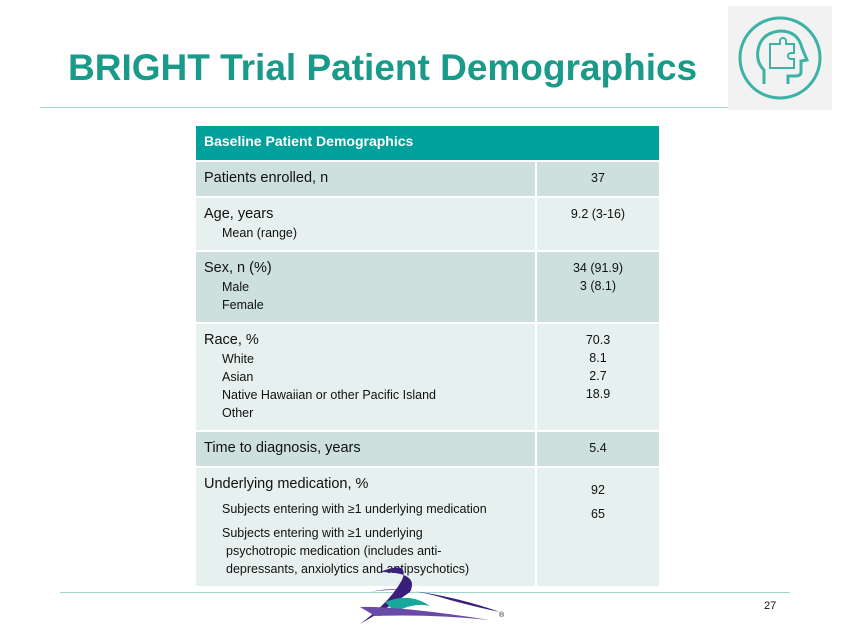  Describe the element at coordinates (425, 592) in the screenshot. I see `footer-rule` at that location.